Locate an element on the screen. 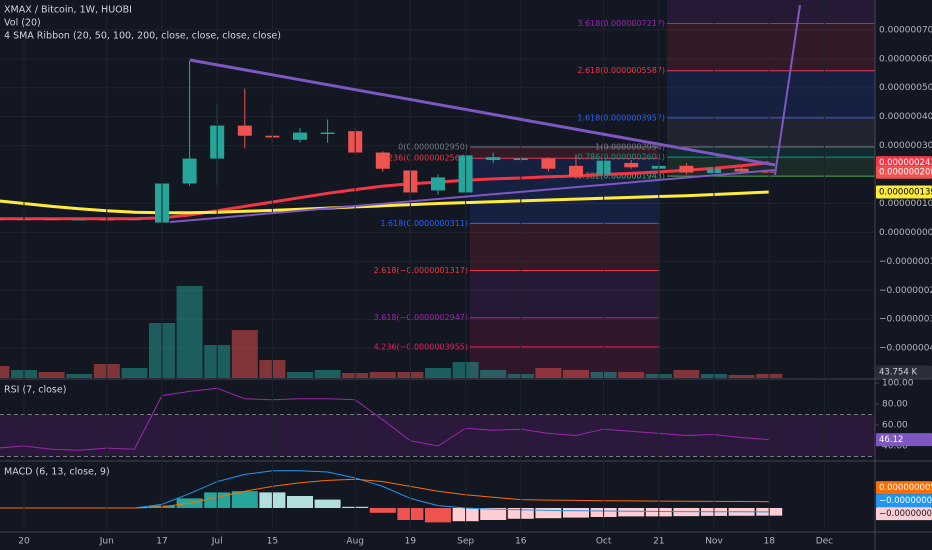 Image resolution: width=932 pixels, height=550 pixels. rsi-line is located at coordinates (385, 419).